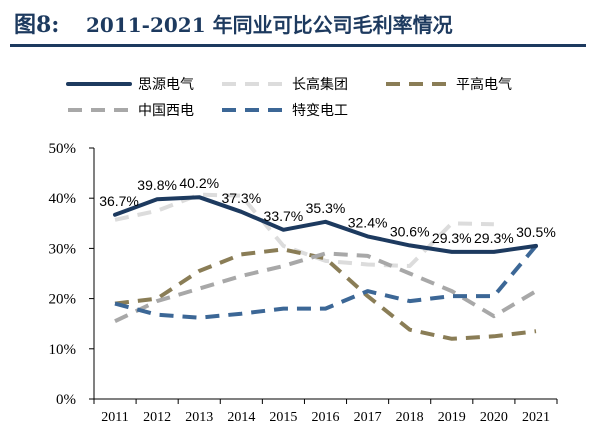 This screenshot has width=594, height=448. Describe the element at coordinates (119, 201) in the screenshot. I see `data-label: 36.7%` at that location.